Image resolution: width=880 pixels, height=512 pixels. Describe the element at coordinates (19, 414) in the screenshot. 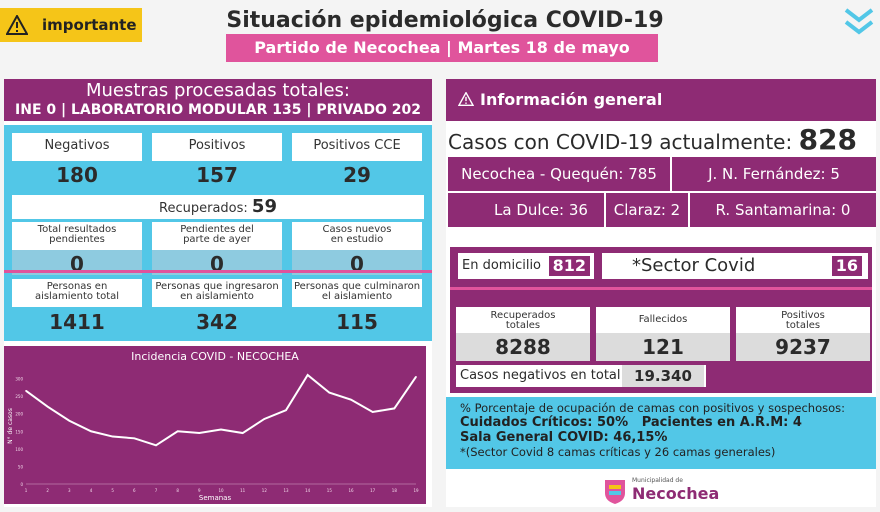

I see `chart-y-tick: 200` at that location.